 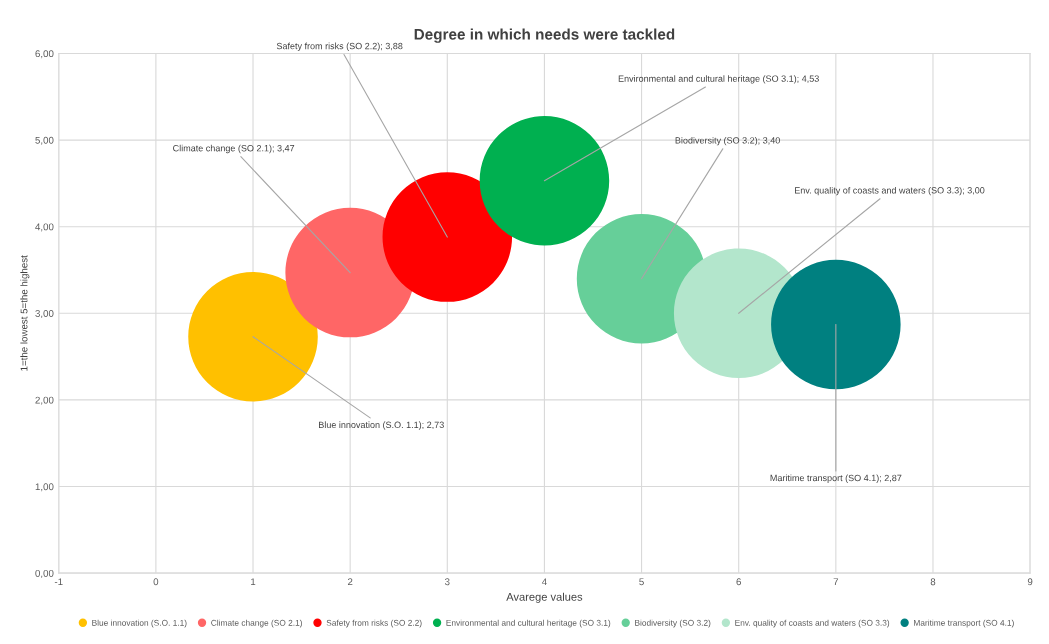 I want to click on y-axis-title: 1=the lowest 5=the highest, so click(x=25, y=313).